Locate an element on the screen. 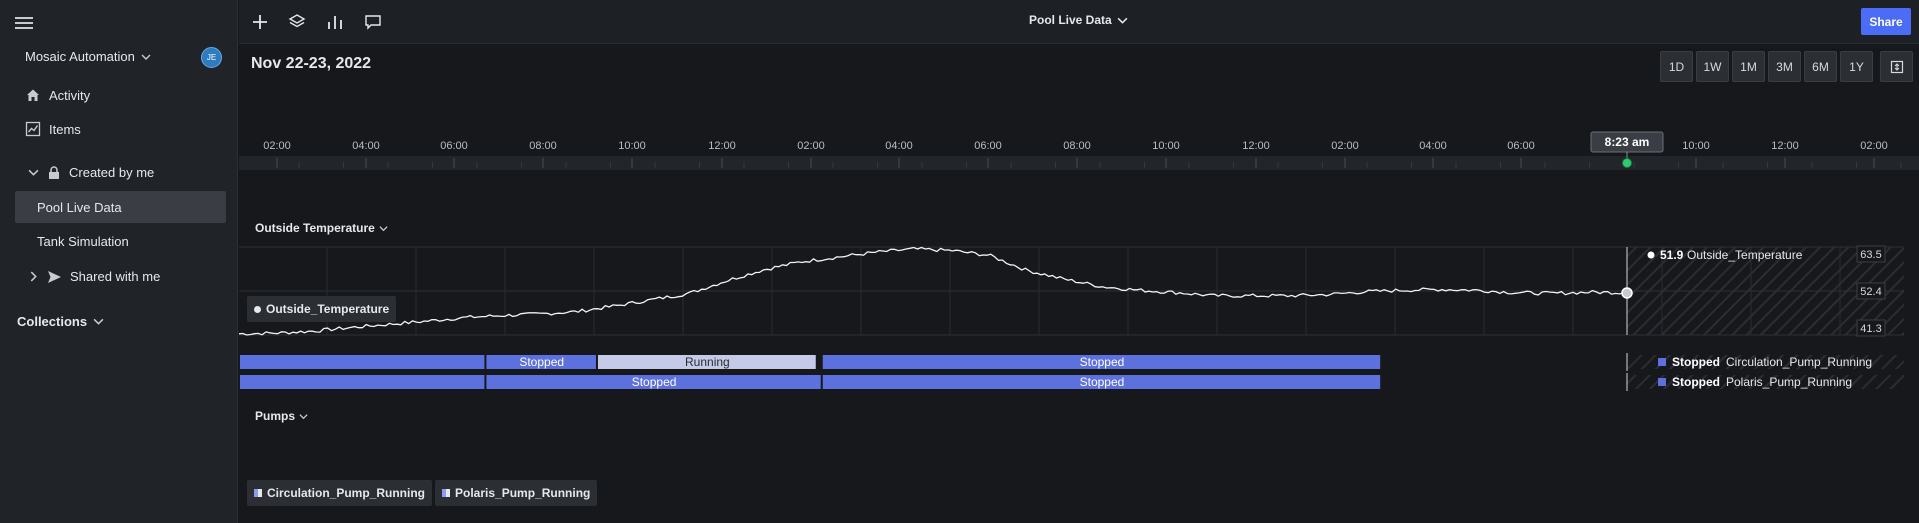 The height and width of the screenshot is (523, 1919). hamburger-menu-icon is located at coordinates (24, 23).